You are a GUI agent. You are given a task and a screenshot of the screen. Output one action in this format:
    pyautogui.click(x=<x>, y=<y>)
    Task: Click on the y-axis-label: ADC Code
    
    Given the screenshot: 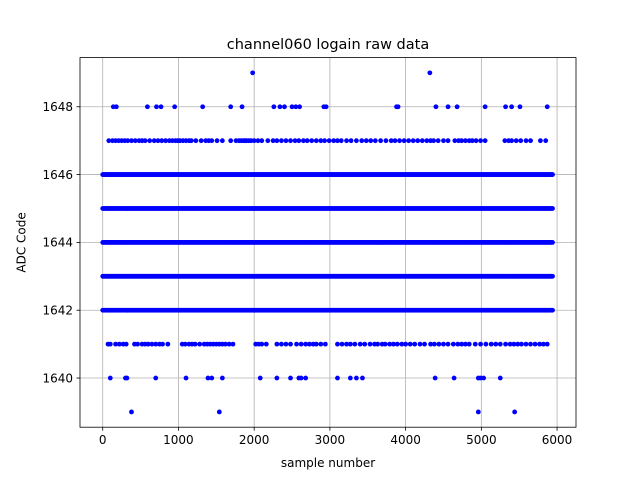 What is the action you would take?
    pyautogui.click(x=22, y=242)
    